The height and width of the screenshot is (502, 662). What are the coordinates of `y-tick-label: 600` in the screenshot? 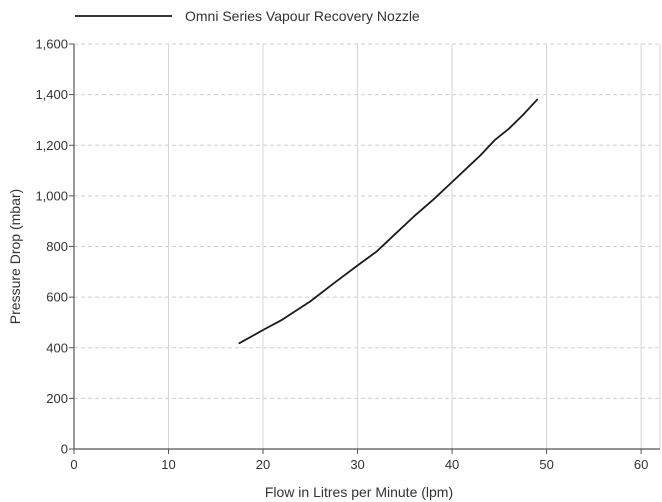 It's located at (57, 297).